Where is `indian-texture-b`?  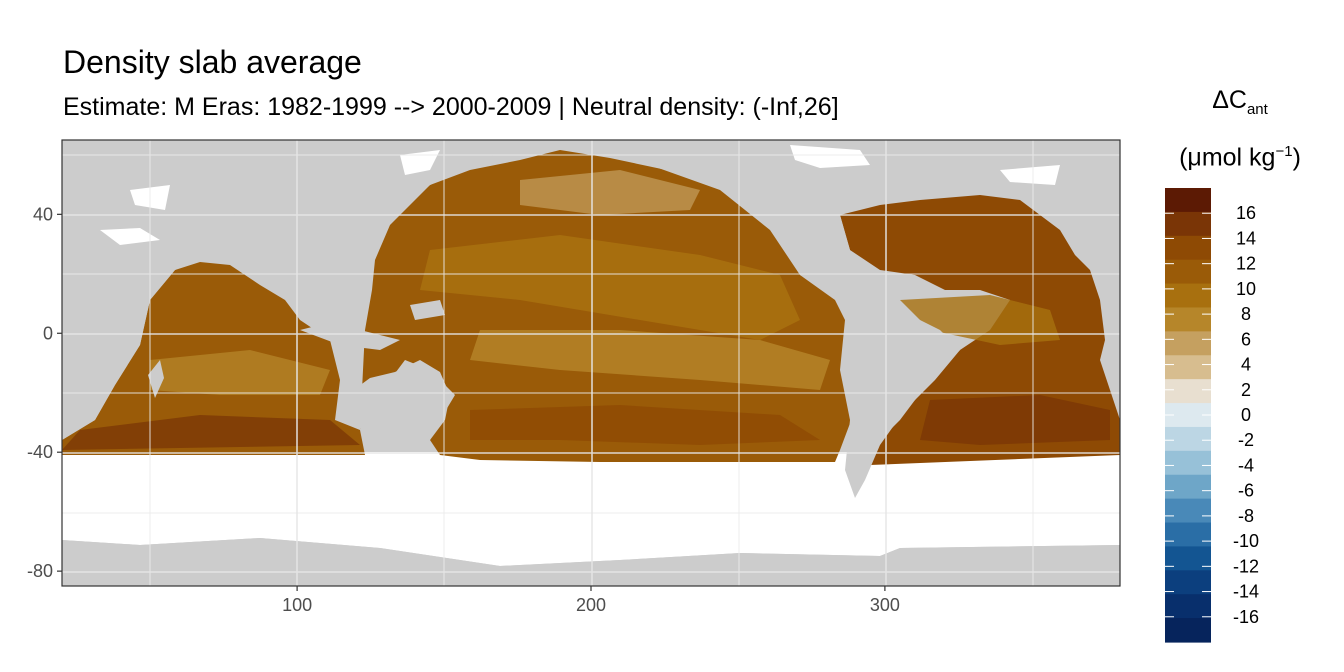
indian-texture-b is located at coordinates (211, 432).